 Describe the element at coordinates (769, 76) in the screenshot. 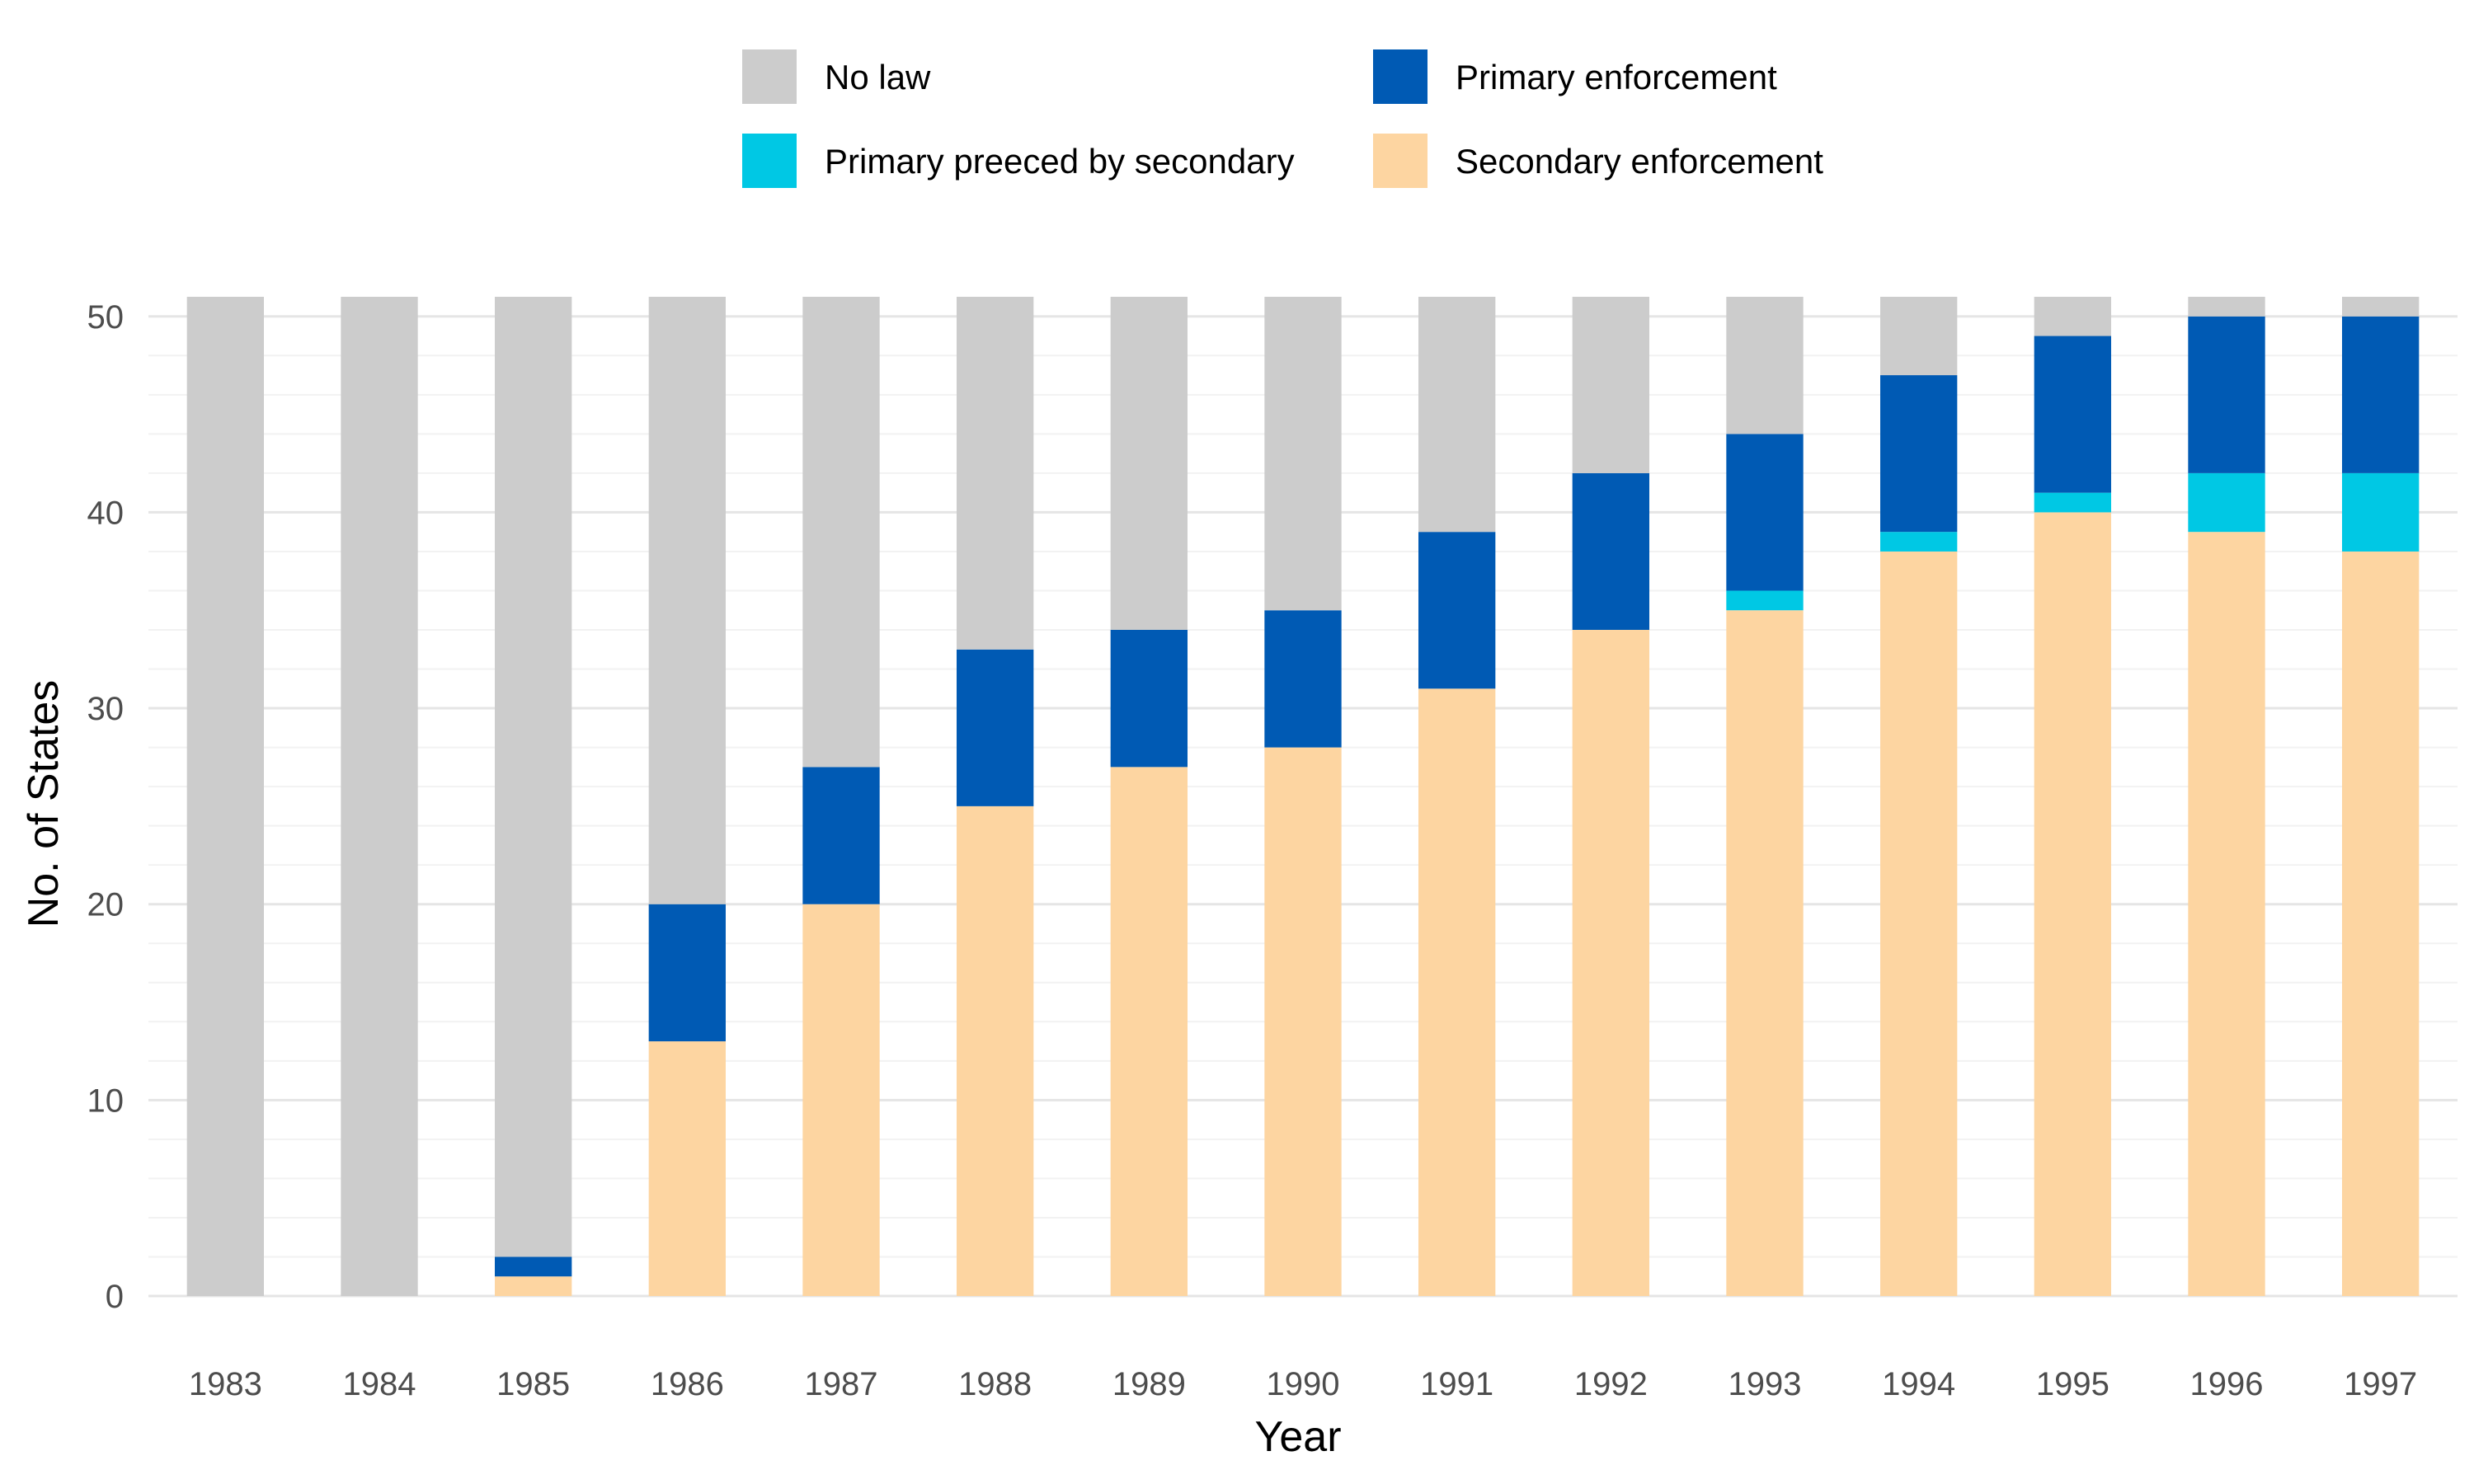

I see `legend-swatch-no-law` at that location.